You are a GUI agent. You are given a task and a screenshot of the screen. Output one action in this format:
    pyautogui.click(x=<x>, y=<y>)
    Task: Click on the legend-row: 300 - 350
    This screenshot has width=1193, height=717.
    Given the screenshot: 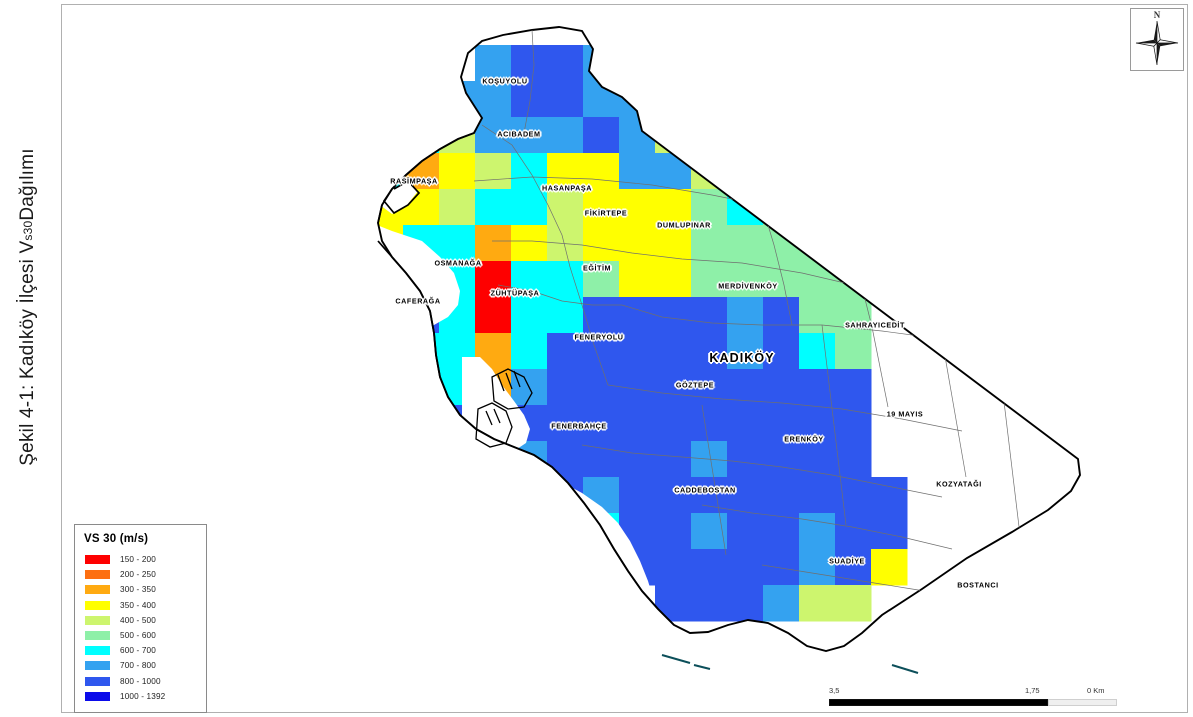 What is the action you would take?
    pyautogui.click(x=145, y=589)
    